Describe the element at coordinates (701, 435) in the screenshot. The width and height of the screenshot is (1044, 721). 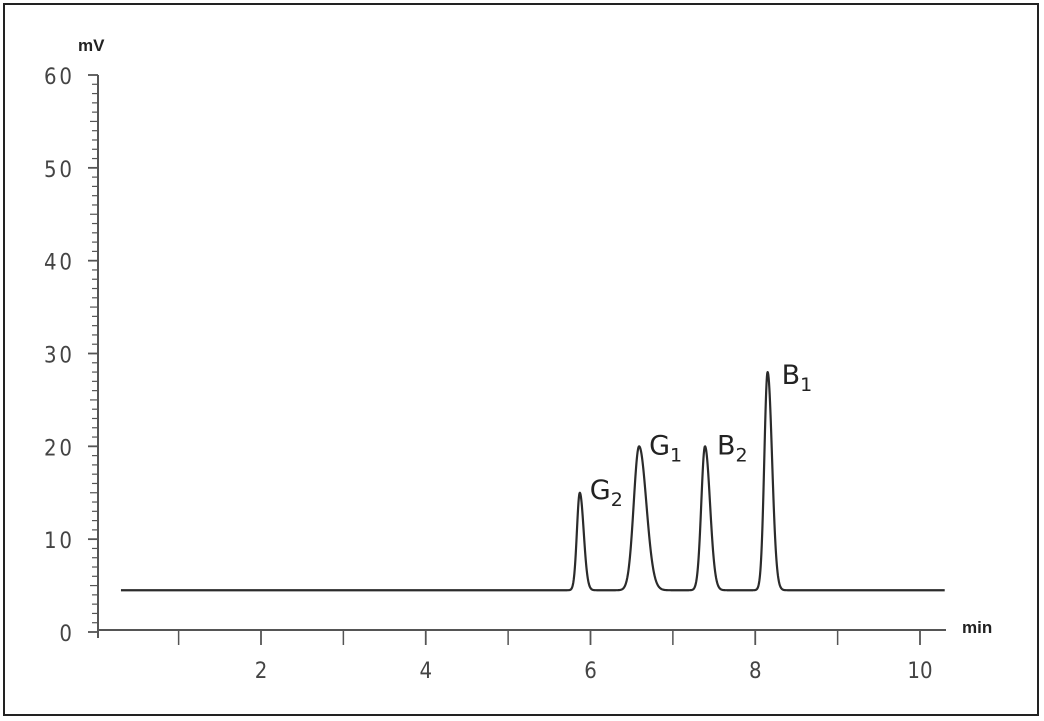
I see `peak-labels: G2 G1 B2 B1` at that location.